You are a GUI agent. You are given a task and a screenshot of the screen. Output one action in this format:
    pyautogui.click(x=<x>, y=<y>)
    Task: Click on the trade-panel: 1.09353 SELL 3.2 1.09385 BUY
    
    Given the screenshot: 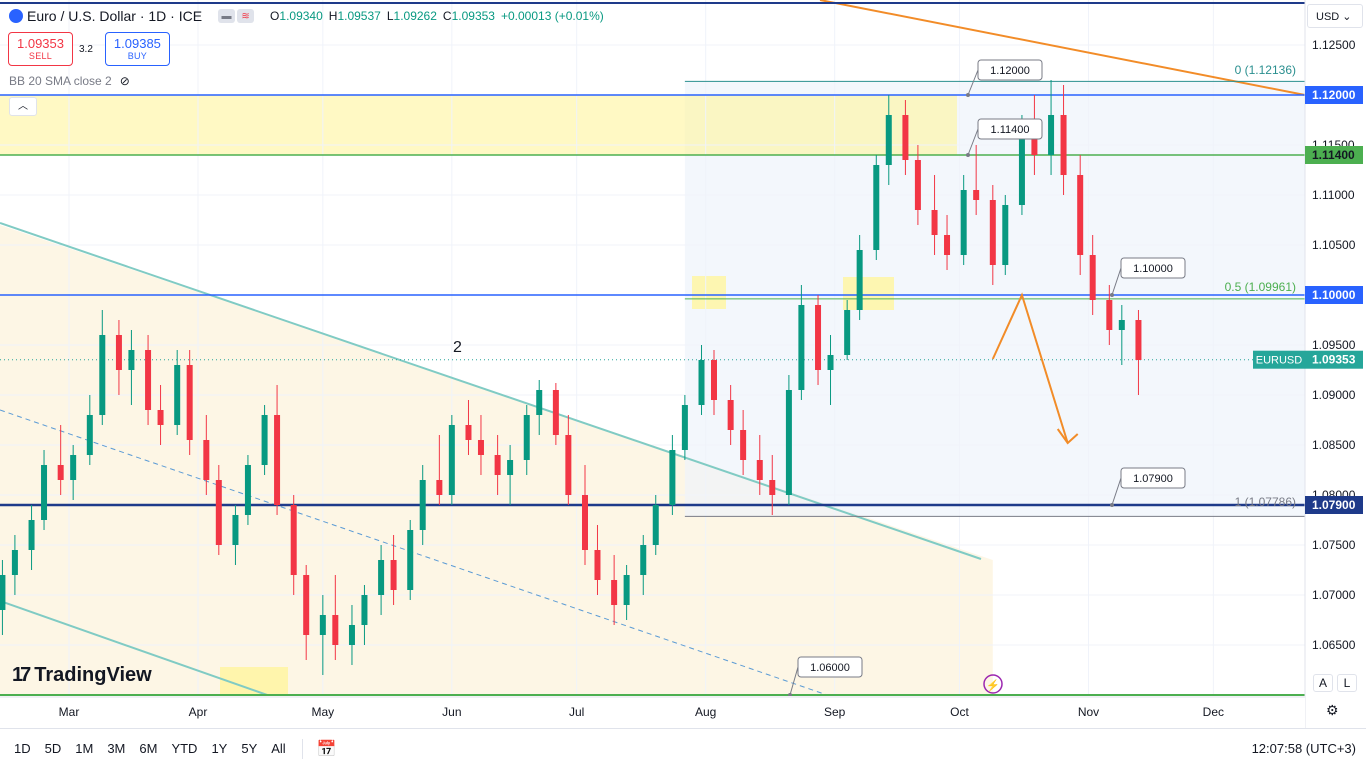 What is the action you would take?
    pyautogui.click(x=89, y=49)
    